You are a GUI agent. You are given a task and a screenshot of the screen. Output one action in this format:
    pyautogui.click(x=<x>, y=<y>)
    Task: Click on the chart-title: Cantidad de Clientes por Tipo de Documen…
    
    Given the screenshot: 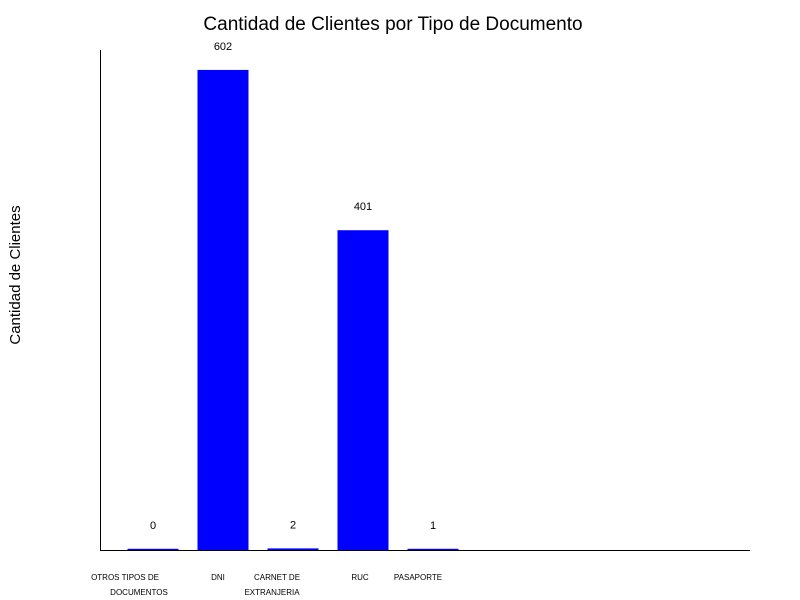 What is the action you would take?
    pyautogui.click(x=392, y=24)
    